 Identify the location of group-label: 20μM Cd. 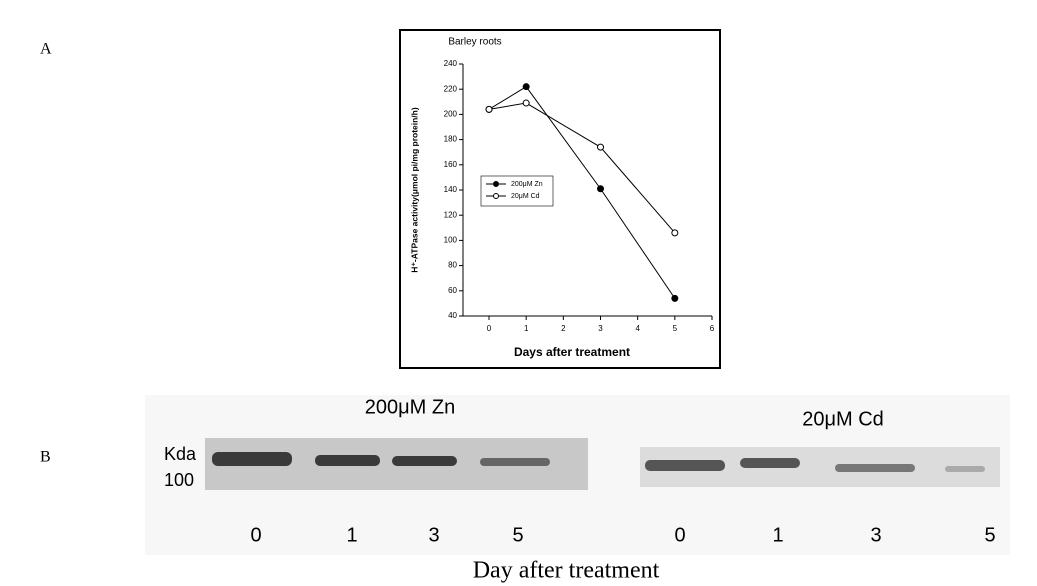
(843, 419).